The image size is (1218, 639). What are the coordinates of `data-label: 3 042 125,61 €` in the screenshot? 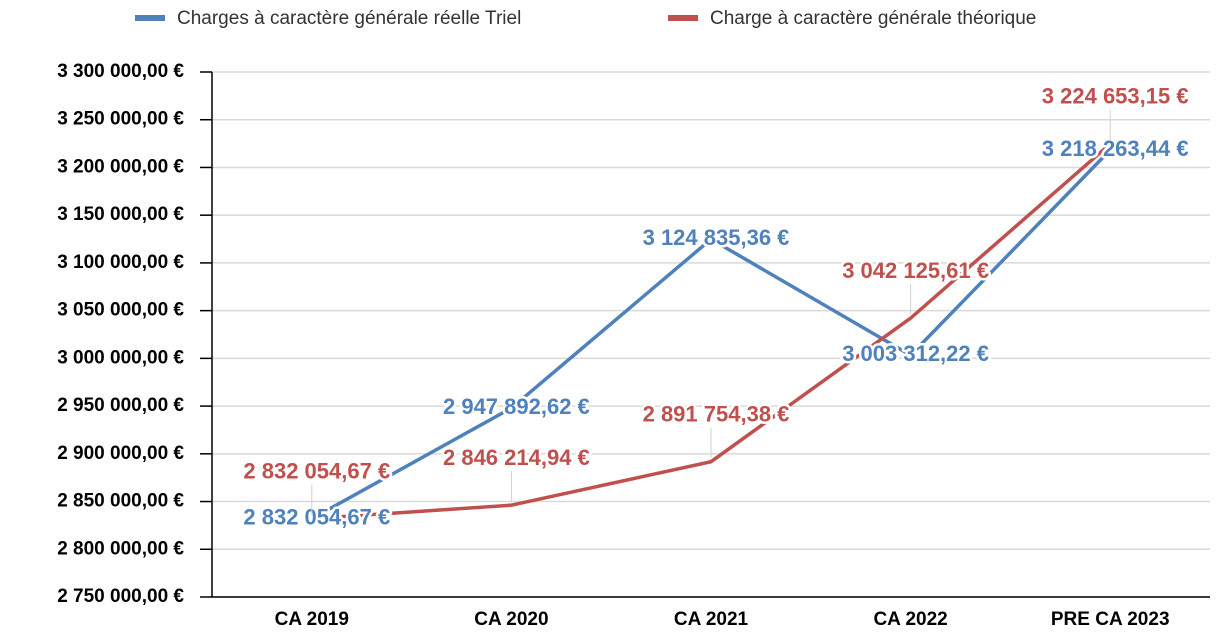 It's located at (915, 270).